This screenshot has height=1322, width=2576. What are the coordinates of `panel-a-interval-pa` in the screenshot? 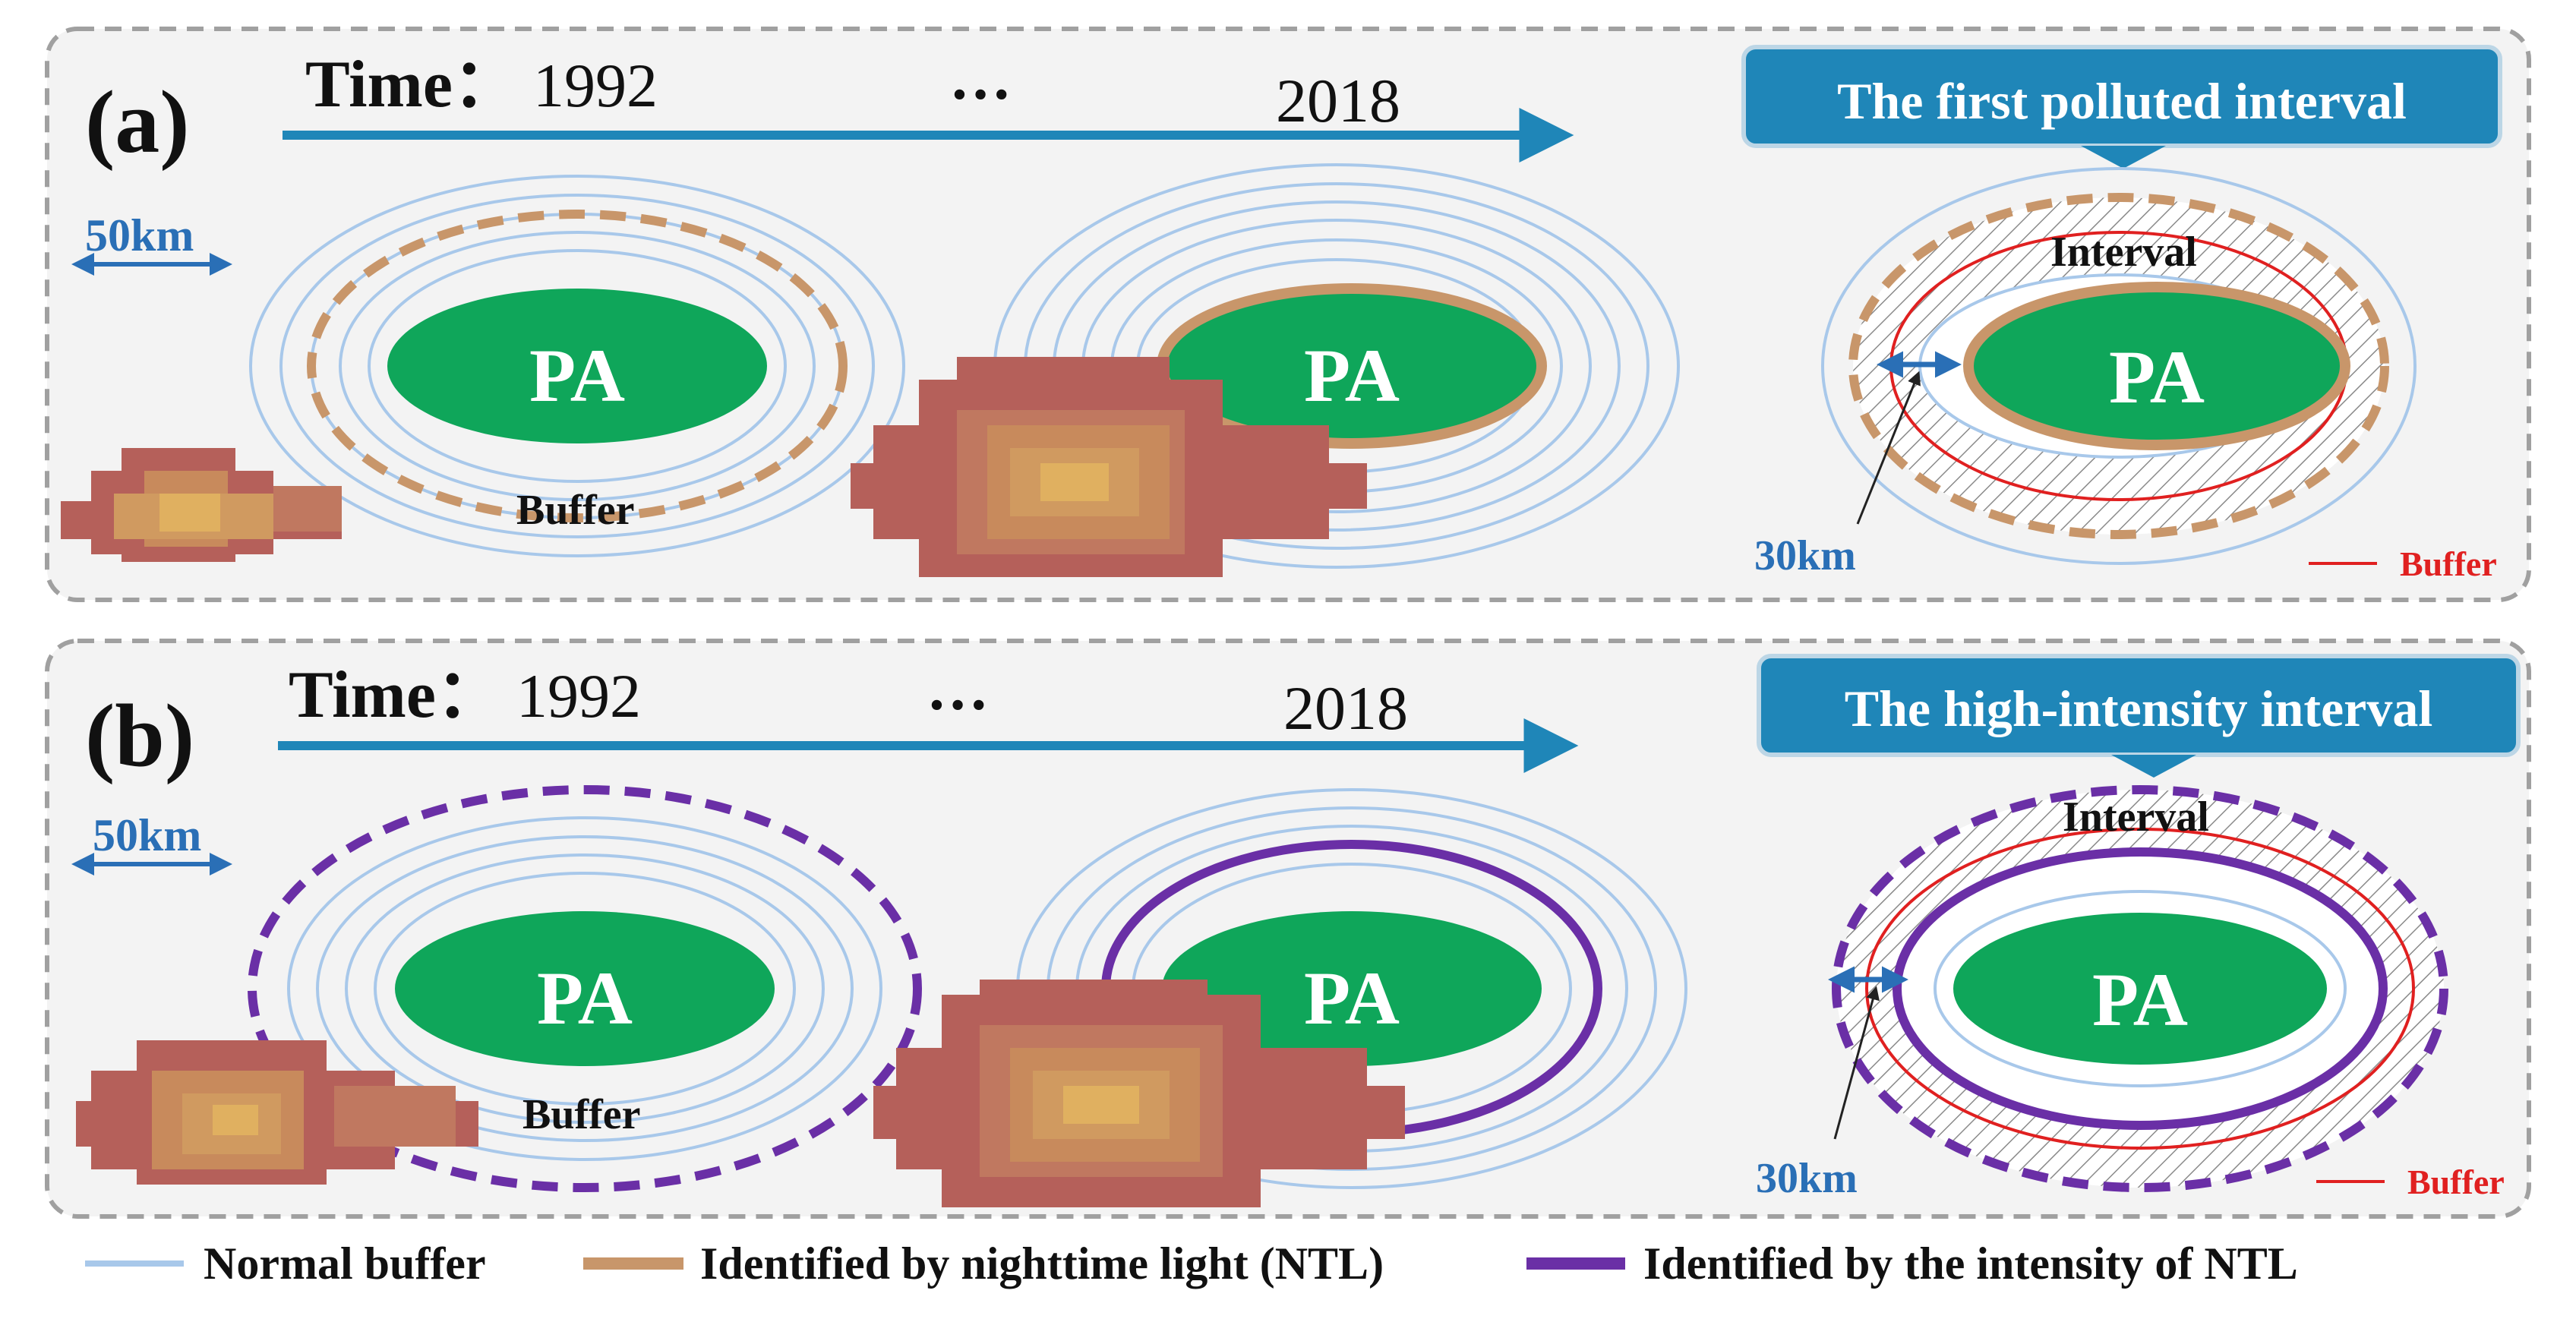 It's located at (2156, 366).